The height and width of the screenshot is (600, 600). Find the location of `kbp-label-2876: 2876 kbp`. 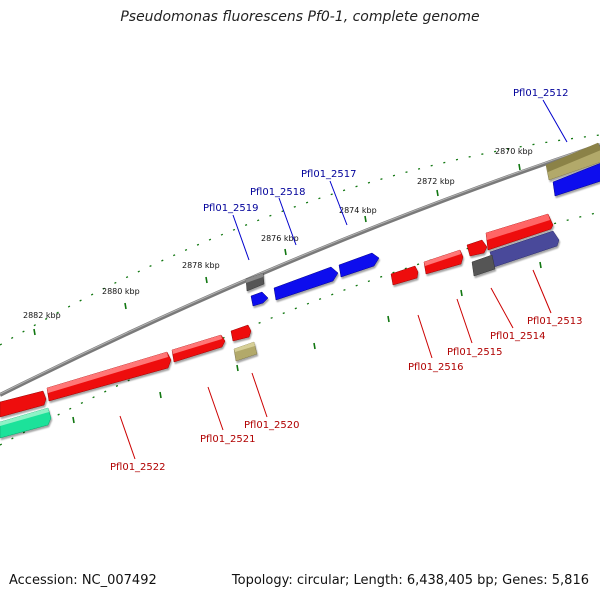

kbp-label-2876: 2876 kbp is located at coordinates (280, 238).